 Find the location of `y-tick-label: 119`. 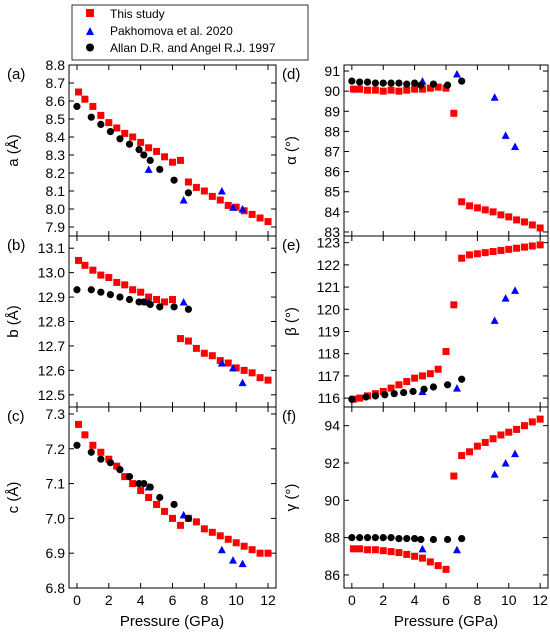

y-tick-label: 119 is located at coordinates (329, 331).